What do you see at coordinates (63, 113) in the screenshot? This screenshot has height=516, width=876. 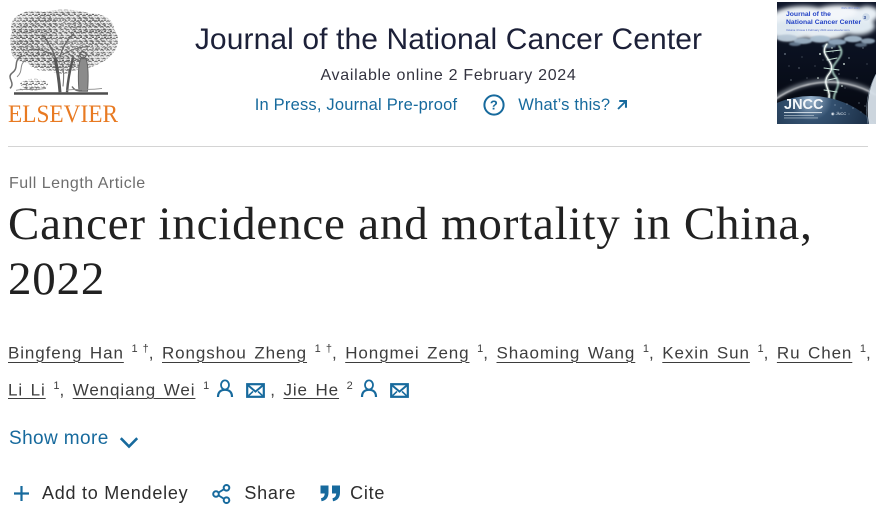 I see `svg-text: ELSEVIER` at bounding box center [63, 113].